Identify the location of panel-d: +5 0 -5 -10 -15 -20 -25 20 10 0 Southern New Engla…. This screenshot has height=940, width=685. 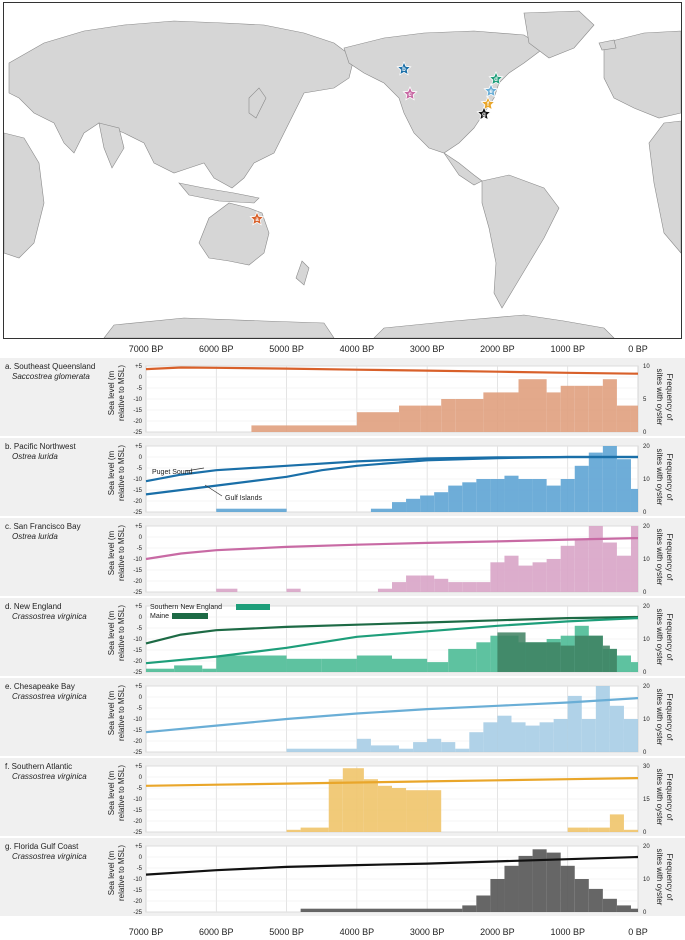
(342, 637).